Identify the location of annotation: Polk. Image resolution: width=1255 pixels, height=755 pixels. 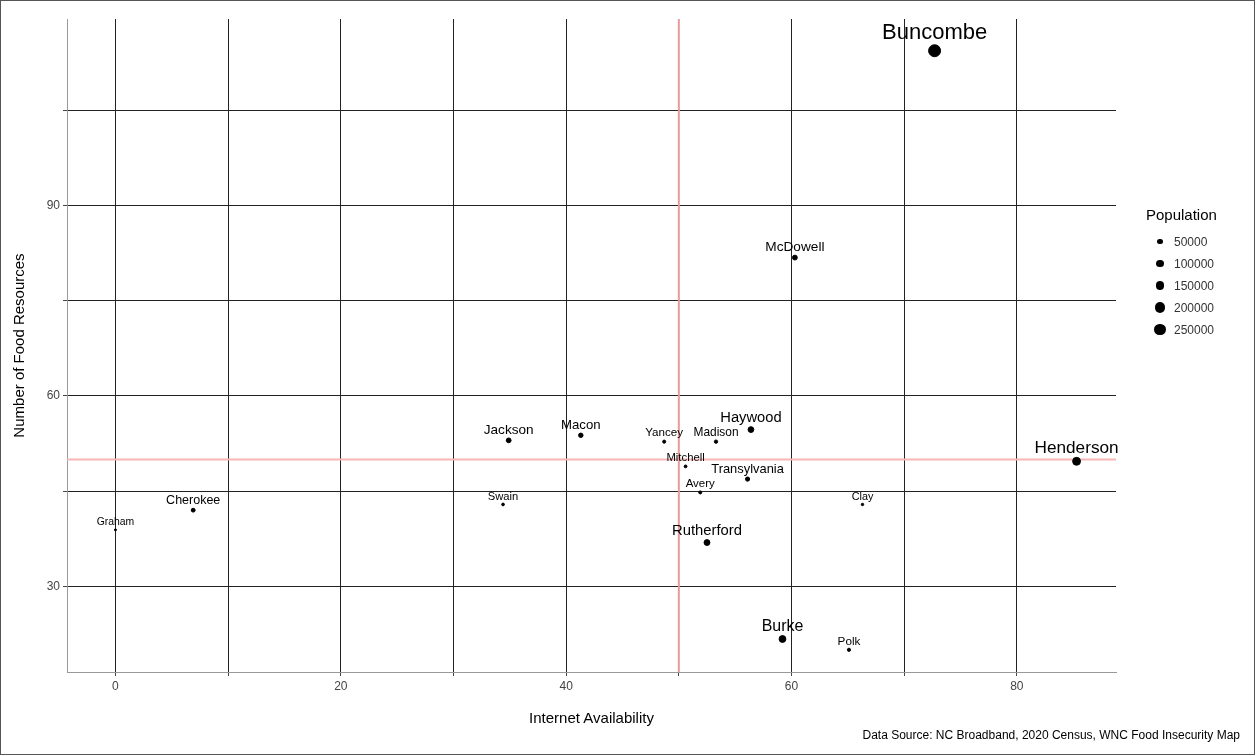
(849, 640).